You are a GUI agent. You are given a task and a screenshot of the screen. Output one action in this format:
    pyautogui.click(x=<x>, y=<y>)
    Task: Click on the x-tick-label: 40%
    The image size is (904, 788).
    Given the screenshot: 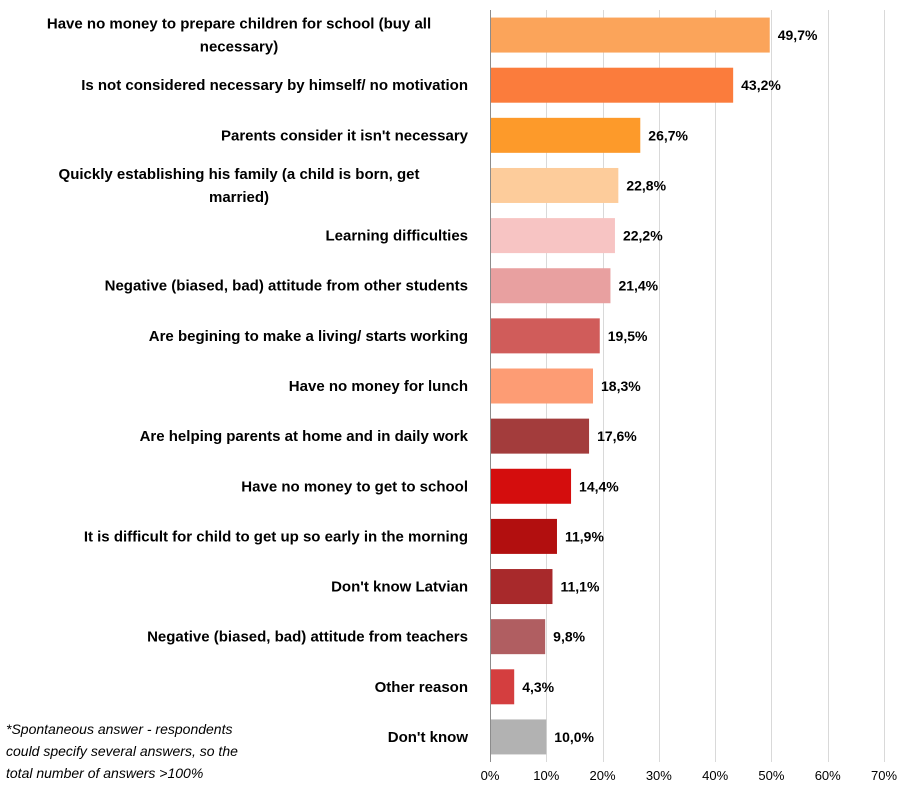 What is the action you would take?
    pyautogui.click(x=715, y=775)
    